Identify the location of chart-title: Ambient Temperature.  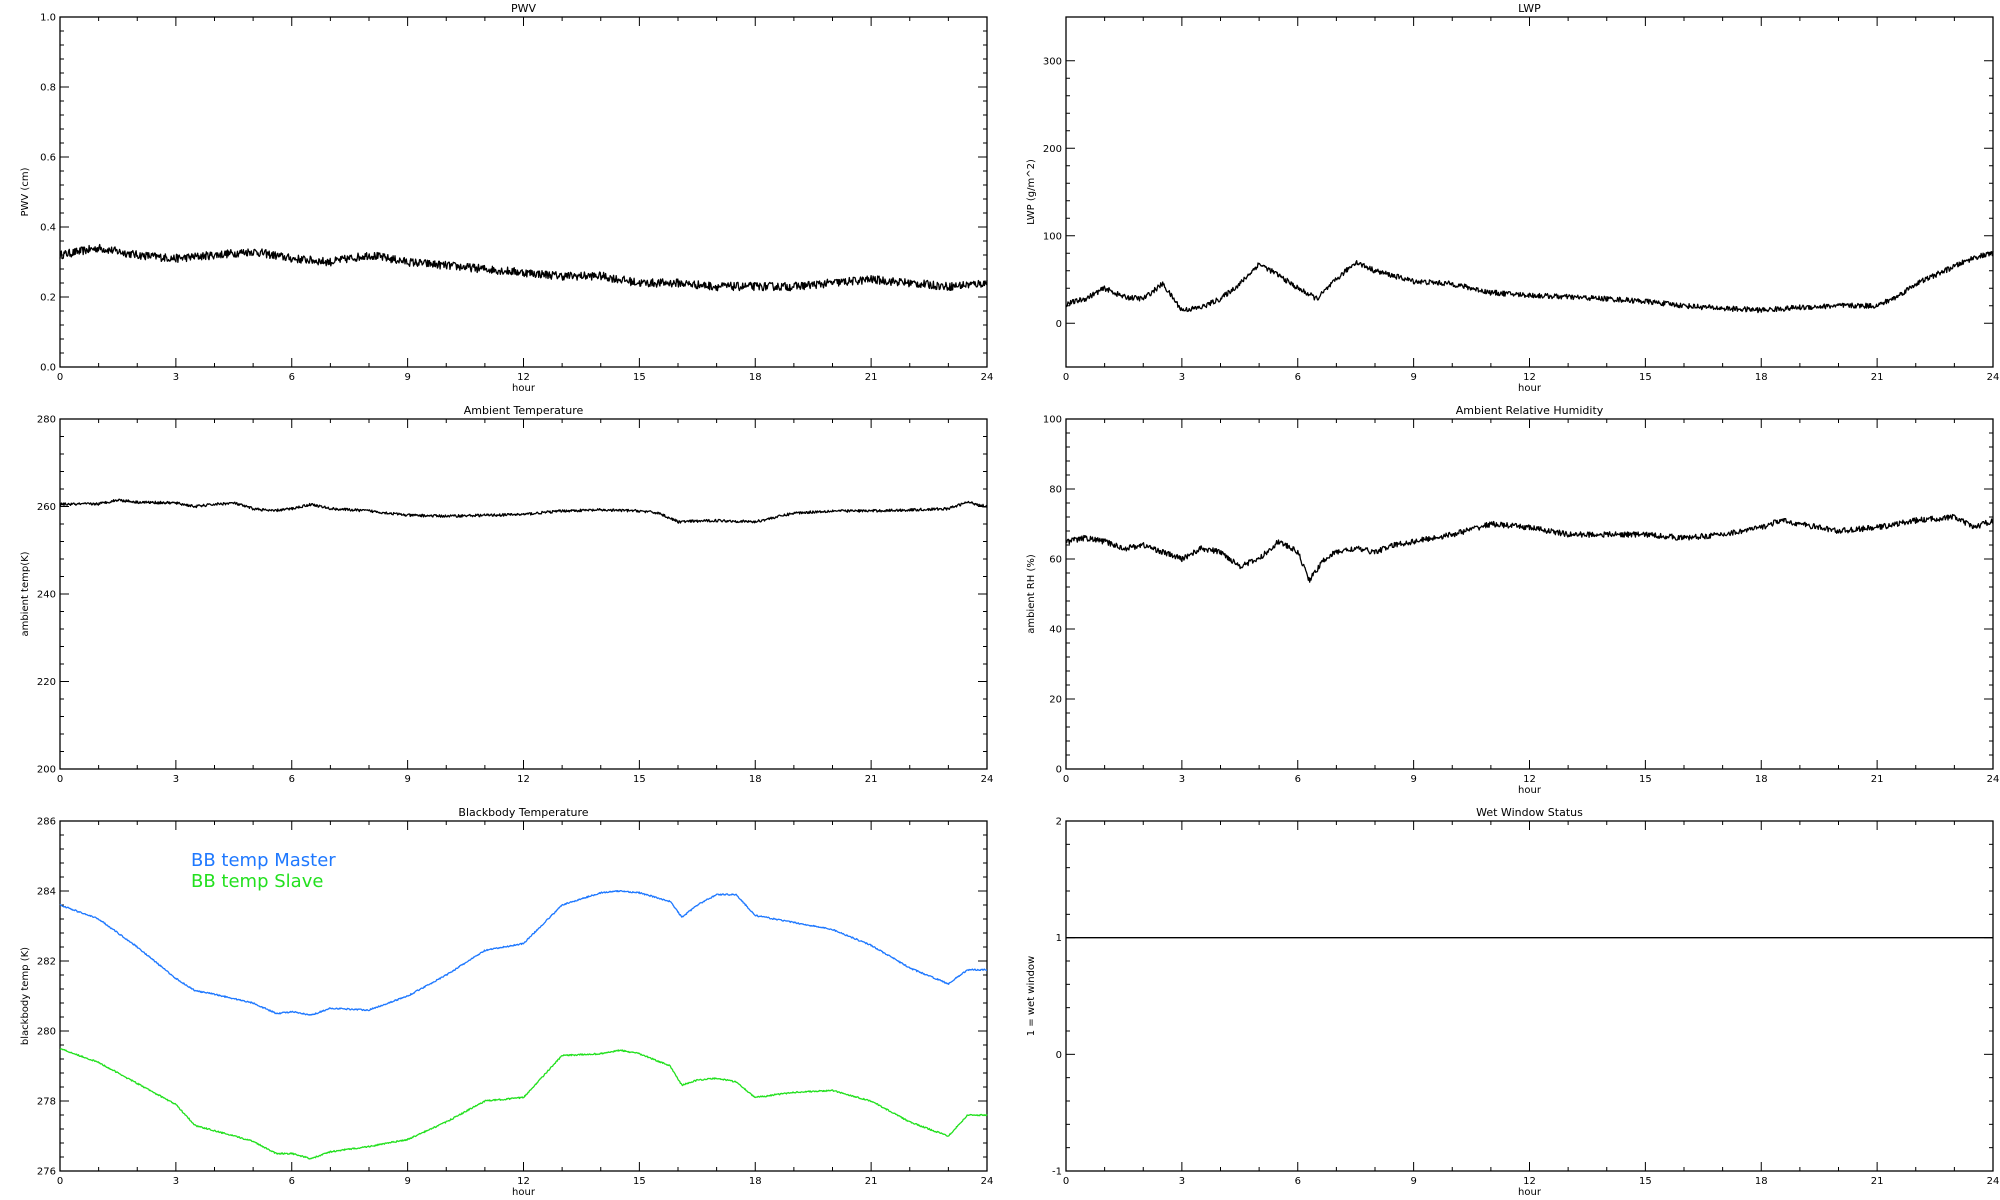
(524, 410).